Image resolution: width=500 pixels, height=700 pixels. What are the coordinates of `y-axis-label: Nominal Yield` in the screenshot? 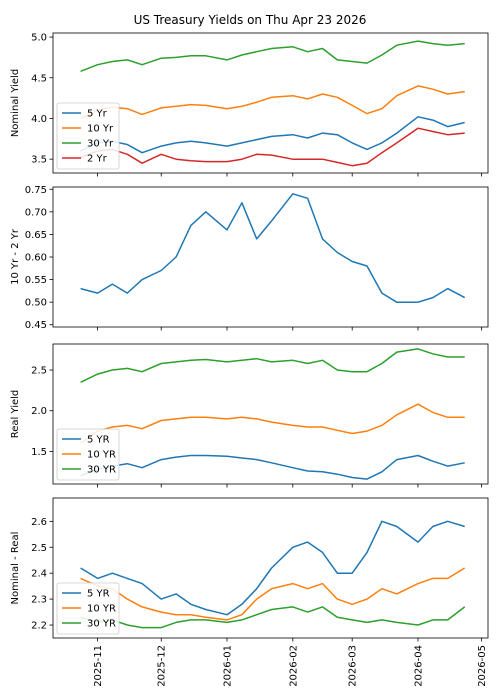 It's located at (15, 103).